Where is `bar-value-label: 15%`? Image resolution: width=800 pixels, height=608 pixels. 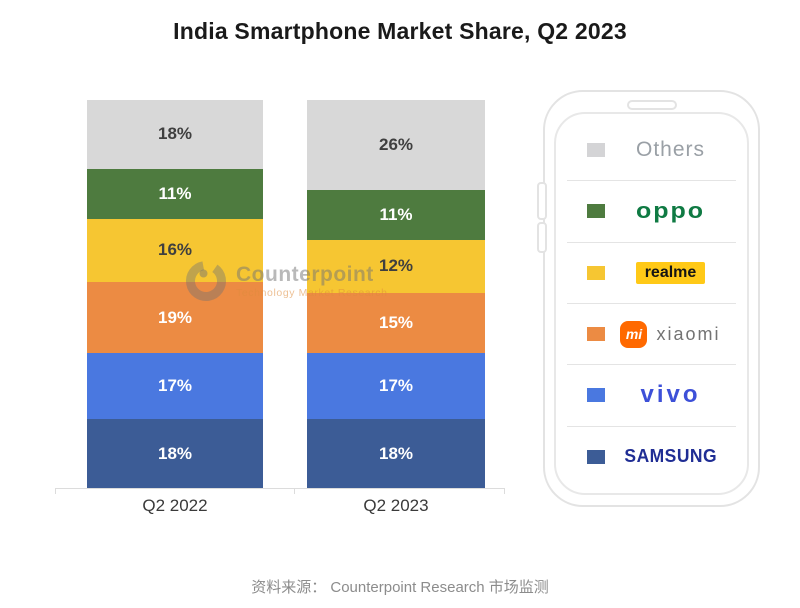 bar-value-label: 15% is located at coordinates (396, 322).